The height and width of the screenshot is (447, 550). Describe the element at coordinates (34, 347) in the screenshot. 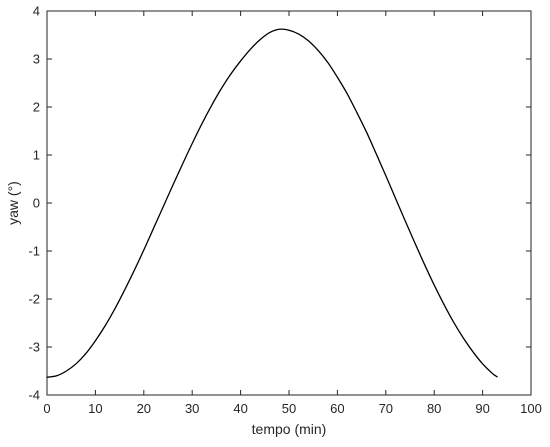

I see `y-tick-label-1: -3` at that location.